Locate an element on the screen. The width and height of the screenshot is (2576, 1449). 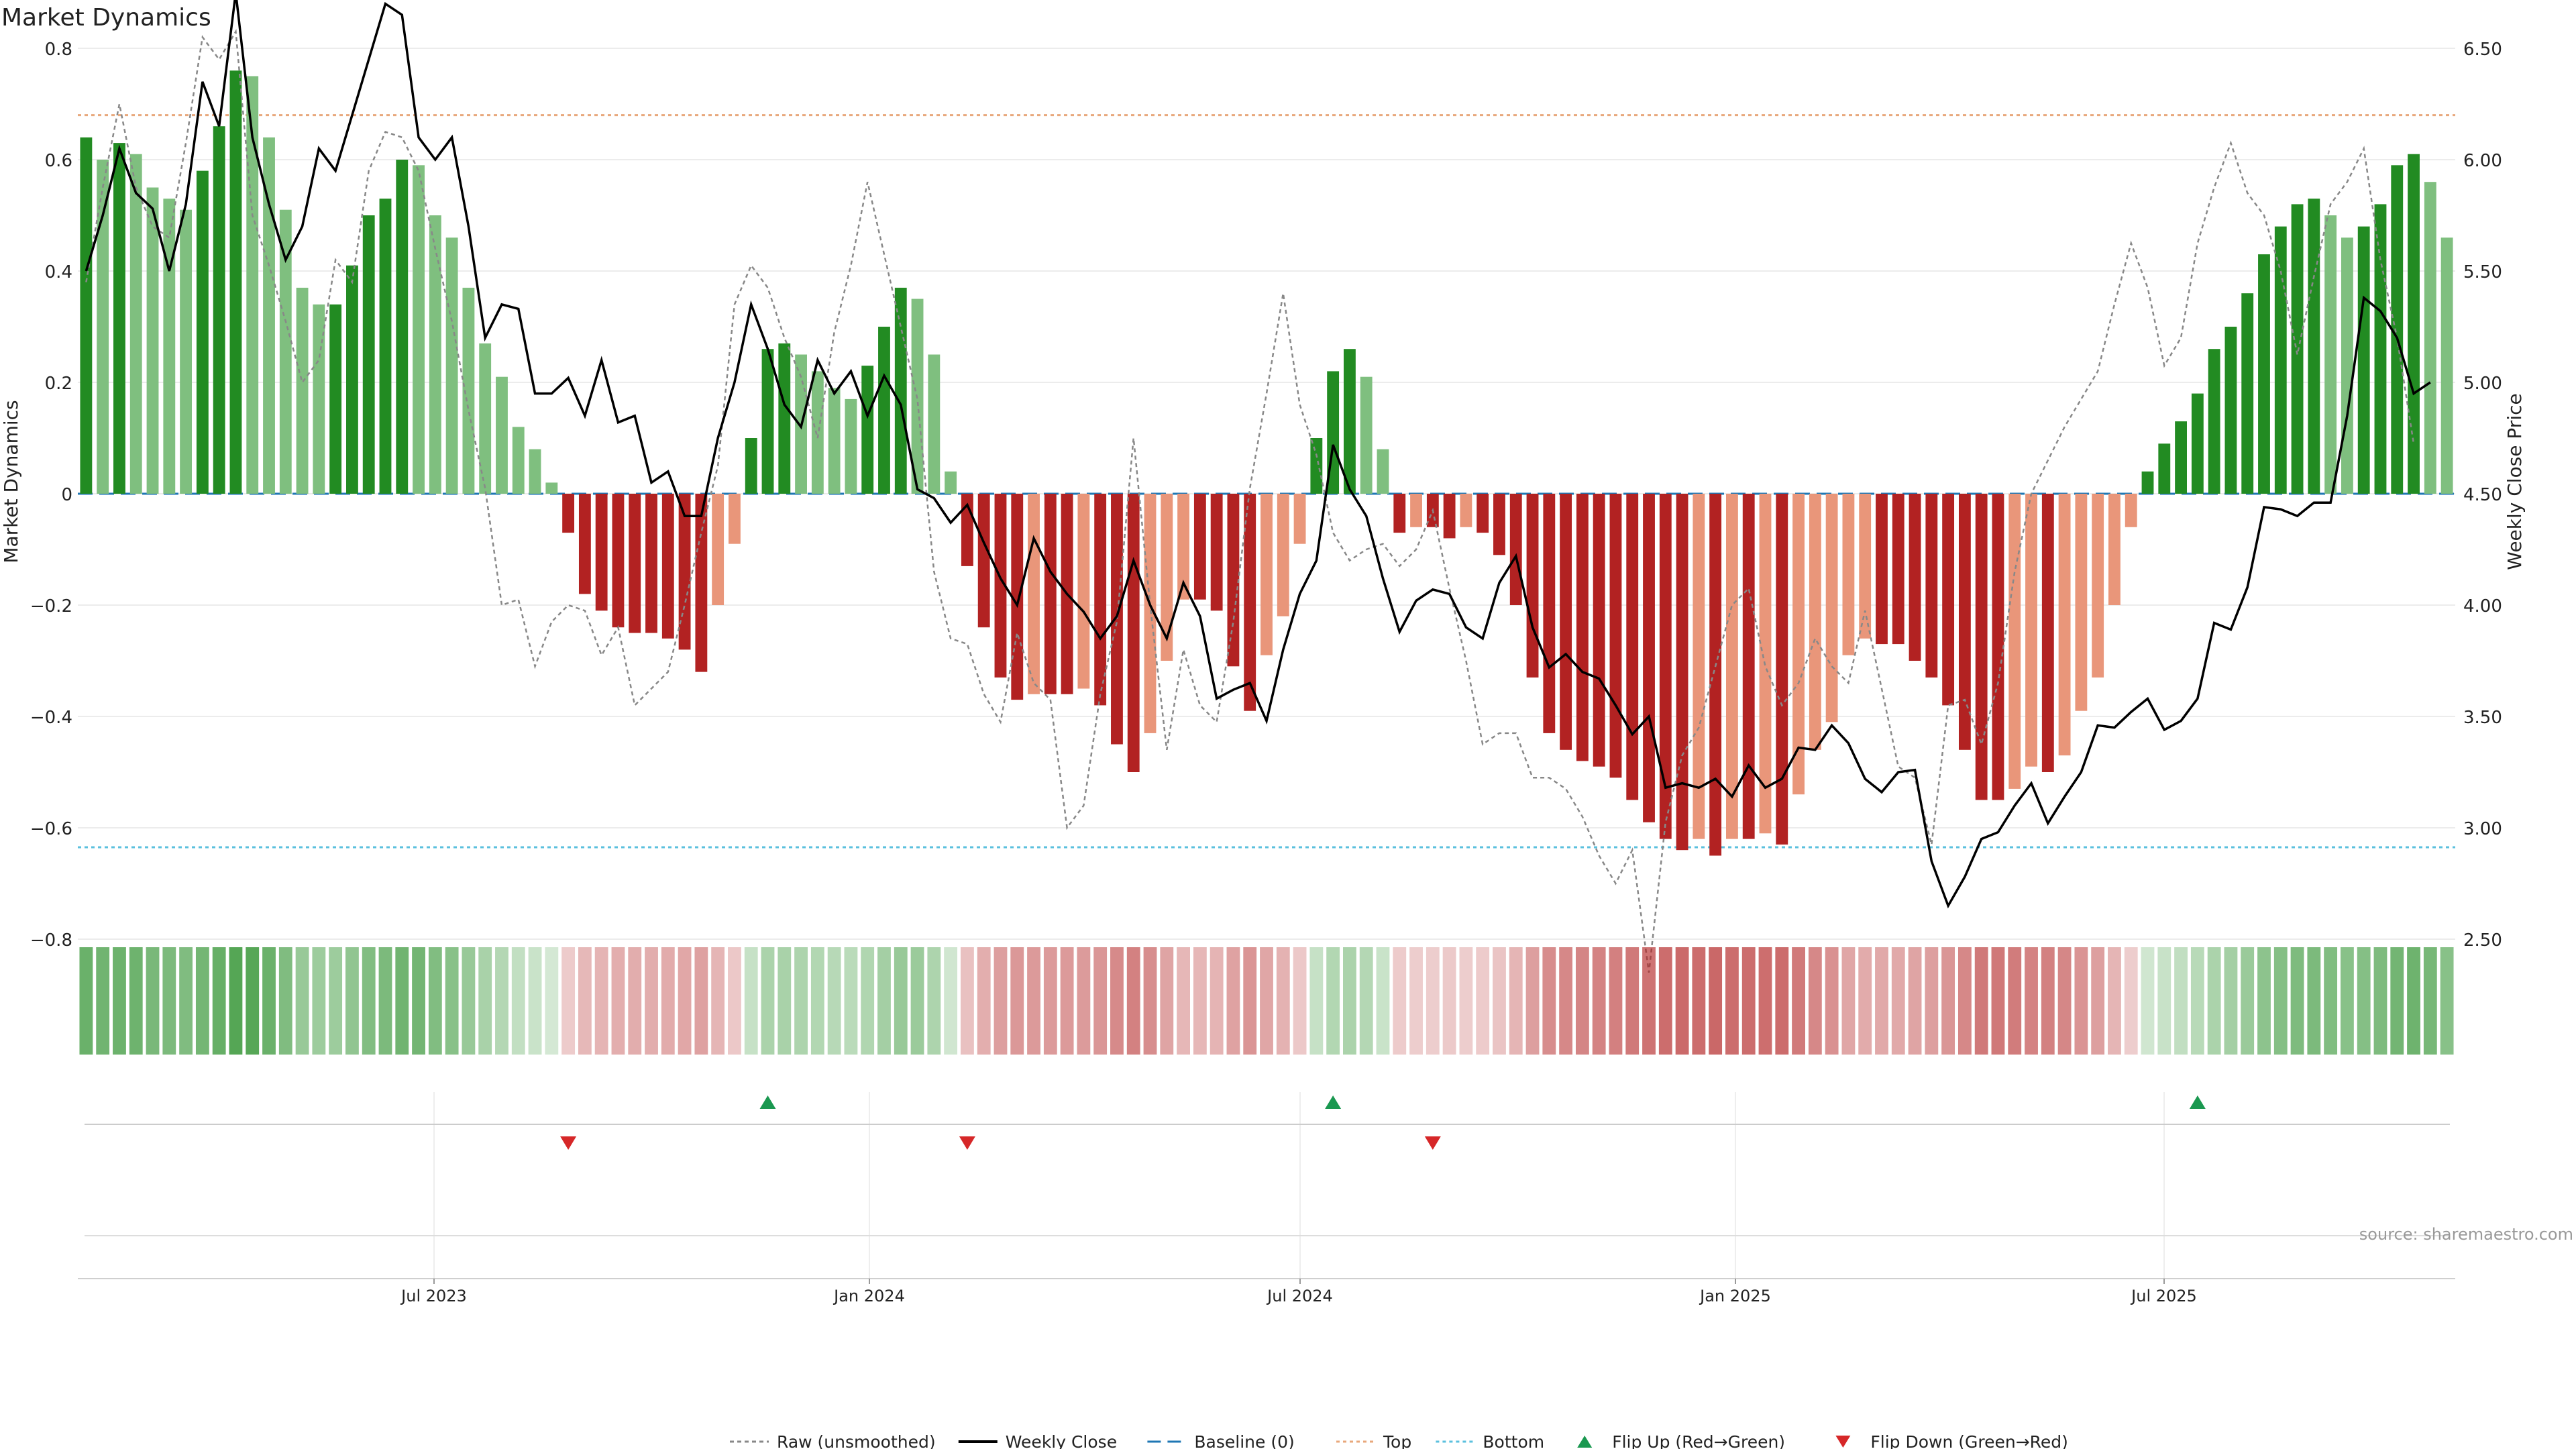
y-axis-left-label: Market Dynamics is located at coordinates (11, 481).